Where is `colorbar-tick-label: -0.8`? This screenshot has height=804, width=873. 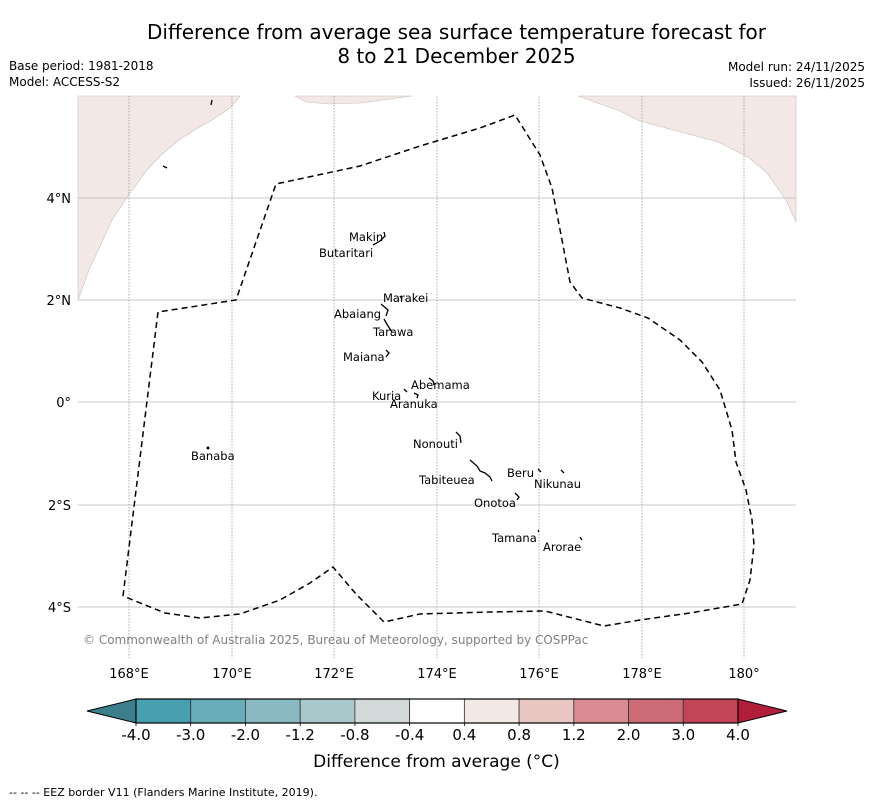 colorbar-tick-label: -0.8 is located at coordinates (354, 735).